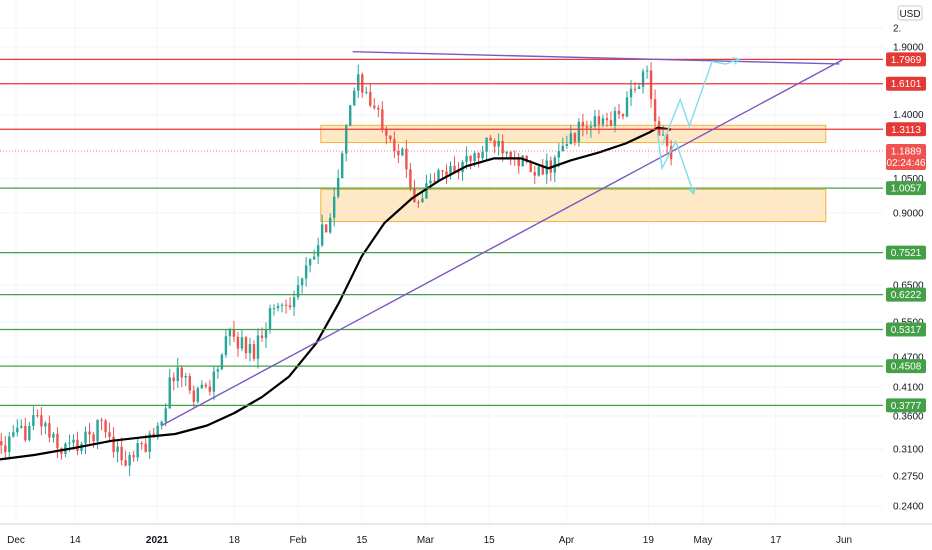 The height and width of the screenshot is (550, 932). What do you see at coordinates (908, 285) in the screenshot?
I see `price-tick-label: 0.6500` at bounding box center [908, 285].